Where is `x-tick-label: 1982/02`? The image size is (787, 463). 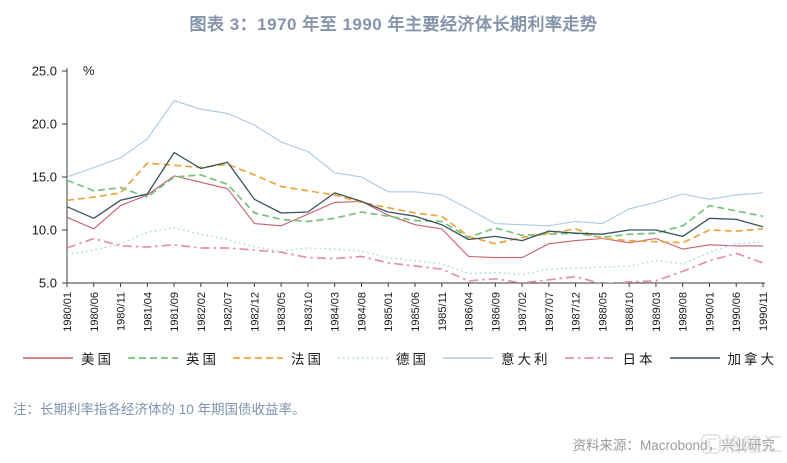 x-tick-label: 1982/02 is located at coordinates (202, 312).